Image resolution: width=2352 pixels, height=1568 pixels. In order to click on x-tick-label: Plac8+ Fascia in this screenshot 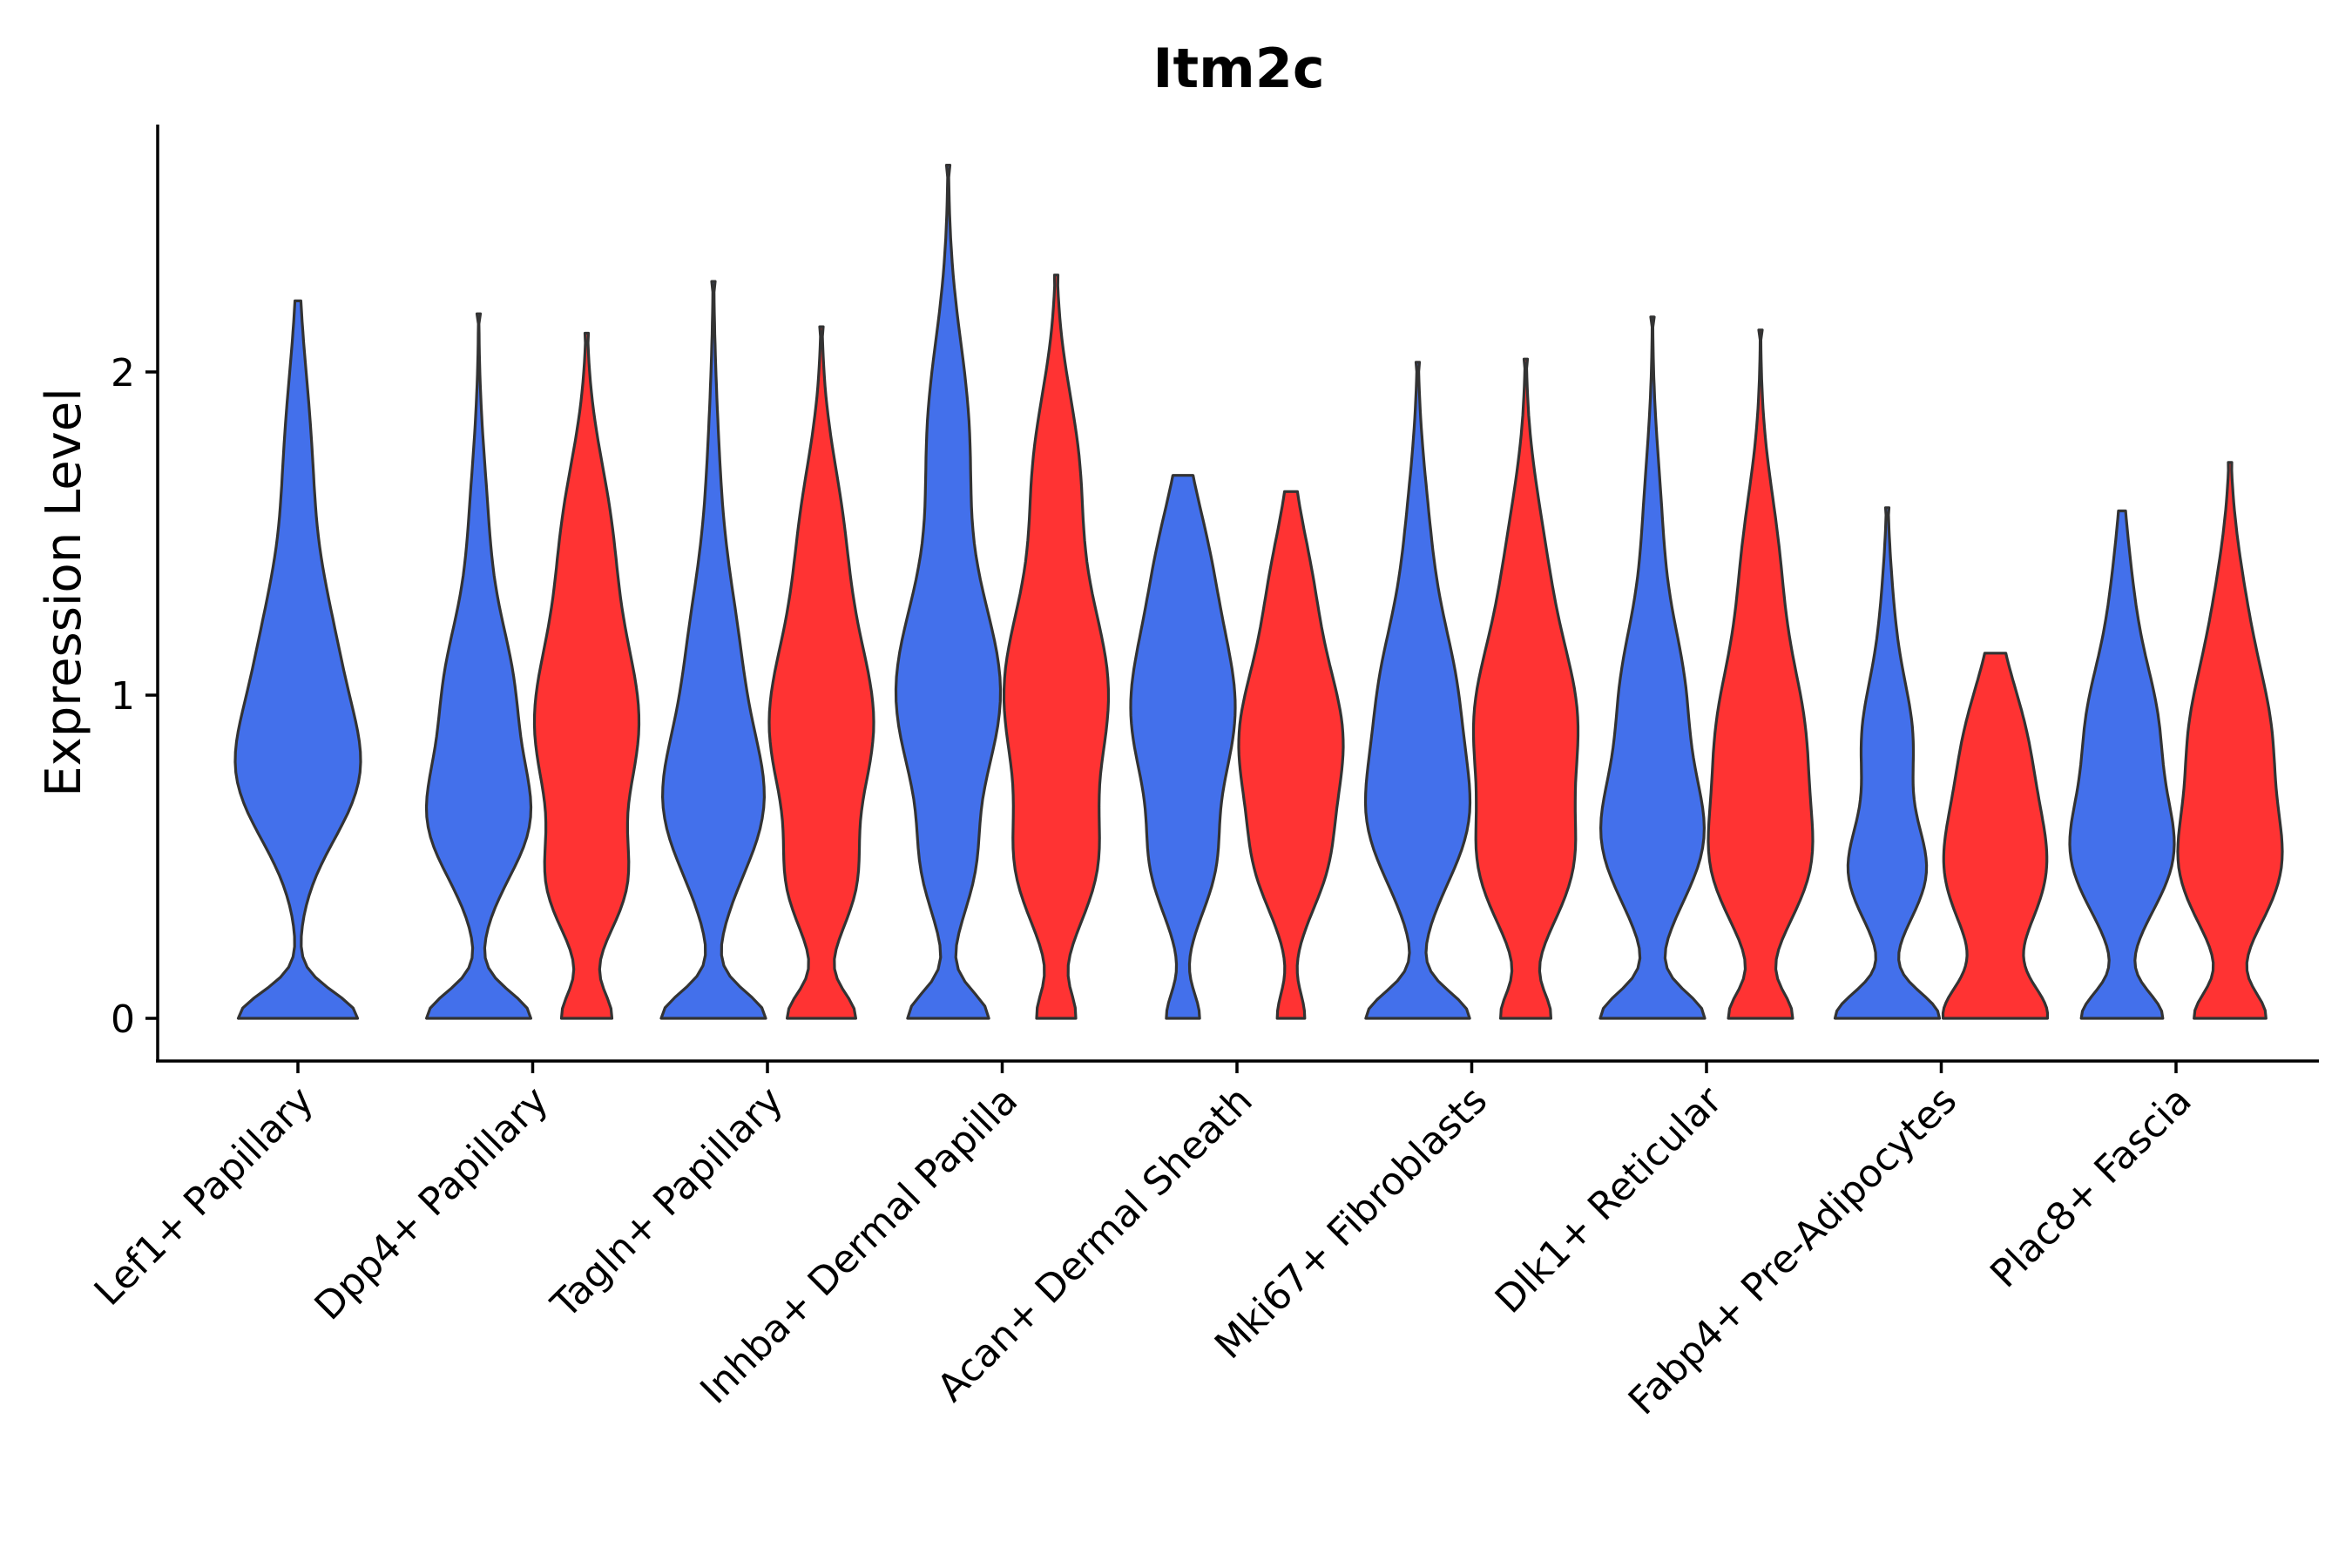, I will do `click(2091, 1187)`.